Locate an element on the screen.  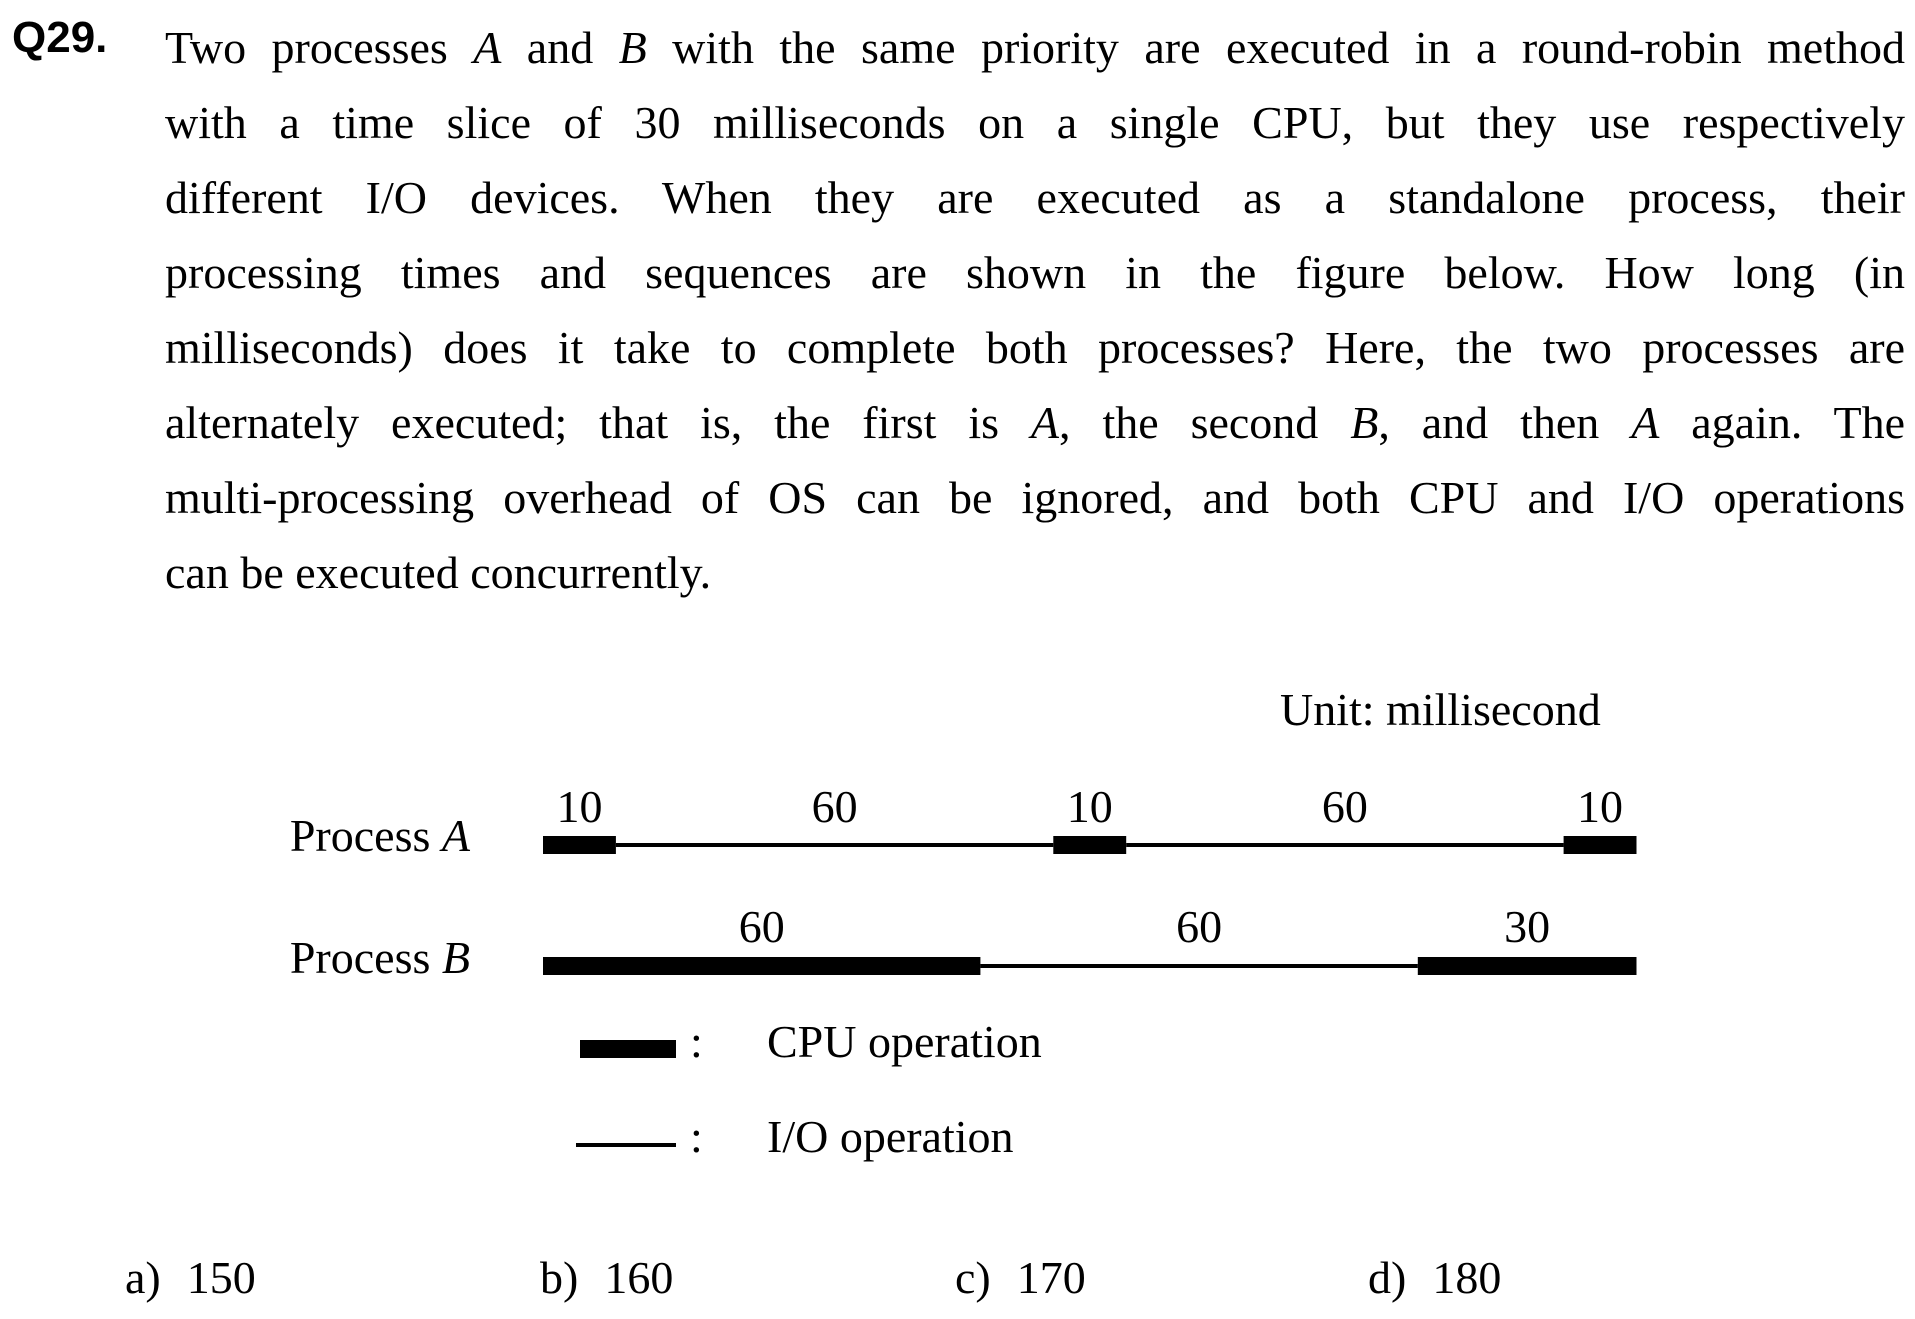
question-line: can be executed concurrently. is located at coordinates (438, 572).